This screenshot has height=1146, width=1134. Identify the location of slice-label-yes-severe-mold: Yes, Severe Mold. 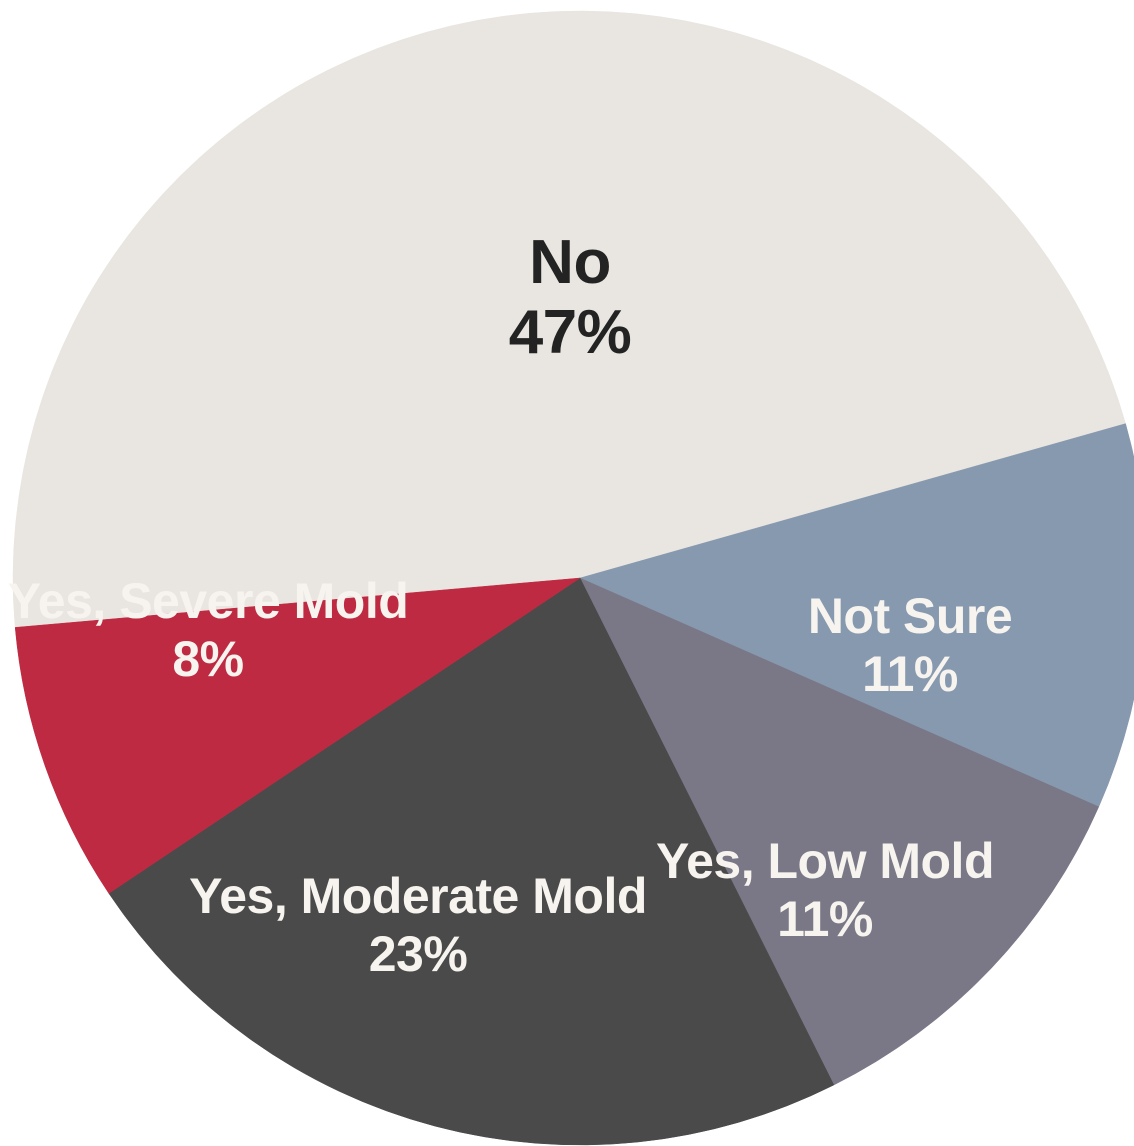
(208, 601).